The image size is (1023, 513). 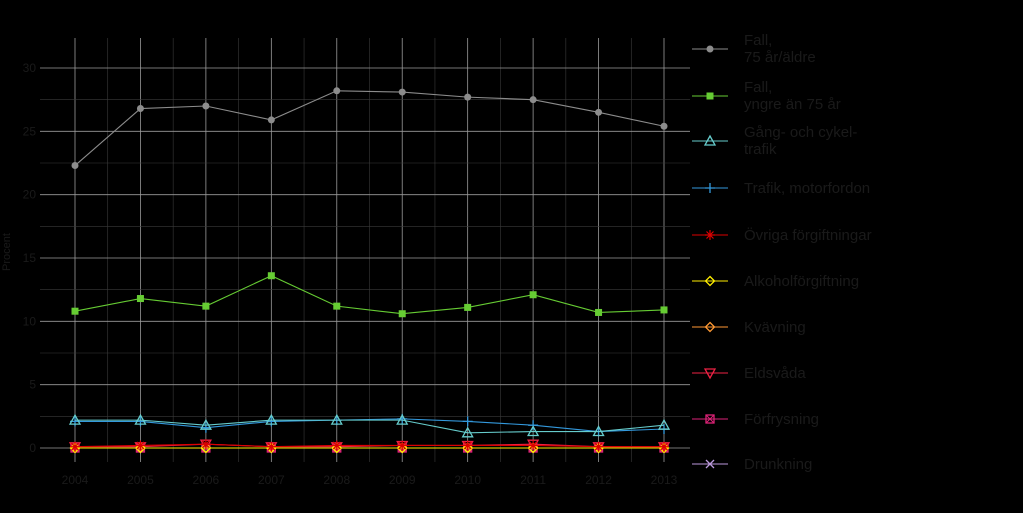 What do you see at coordinates (402, 480) in the screenshot?
I see `x-tick-label: 2009` at bounding box center [402, 480].